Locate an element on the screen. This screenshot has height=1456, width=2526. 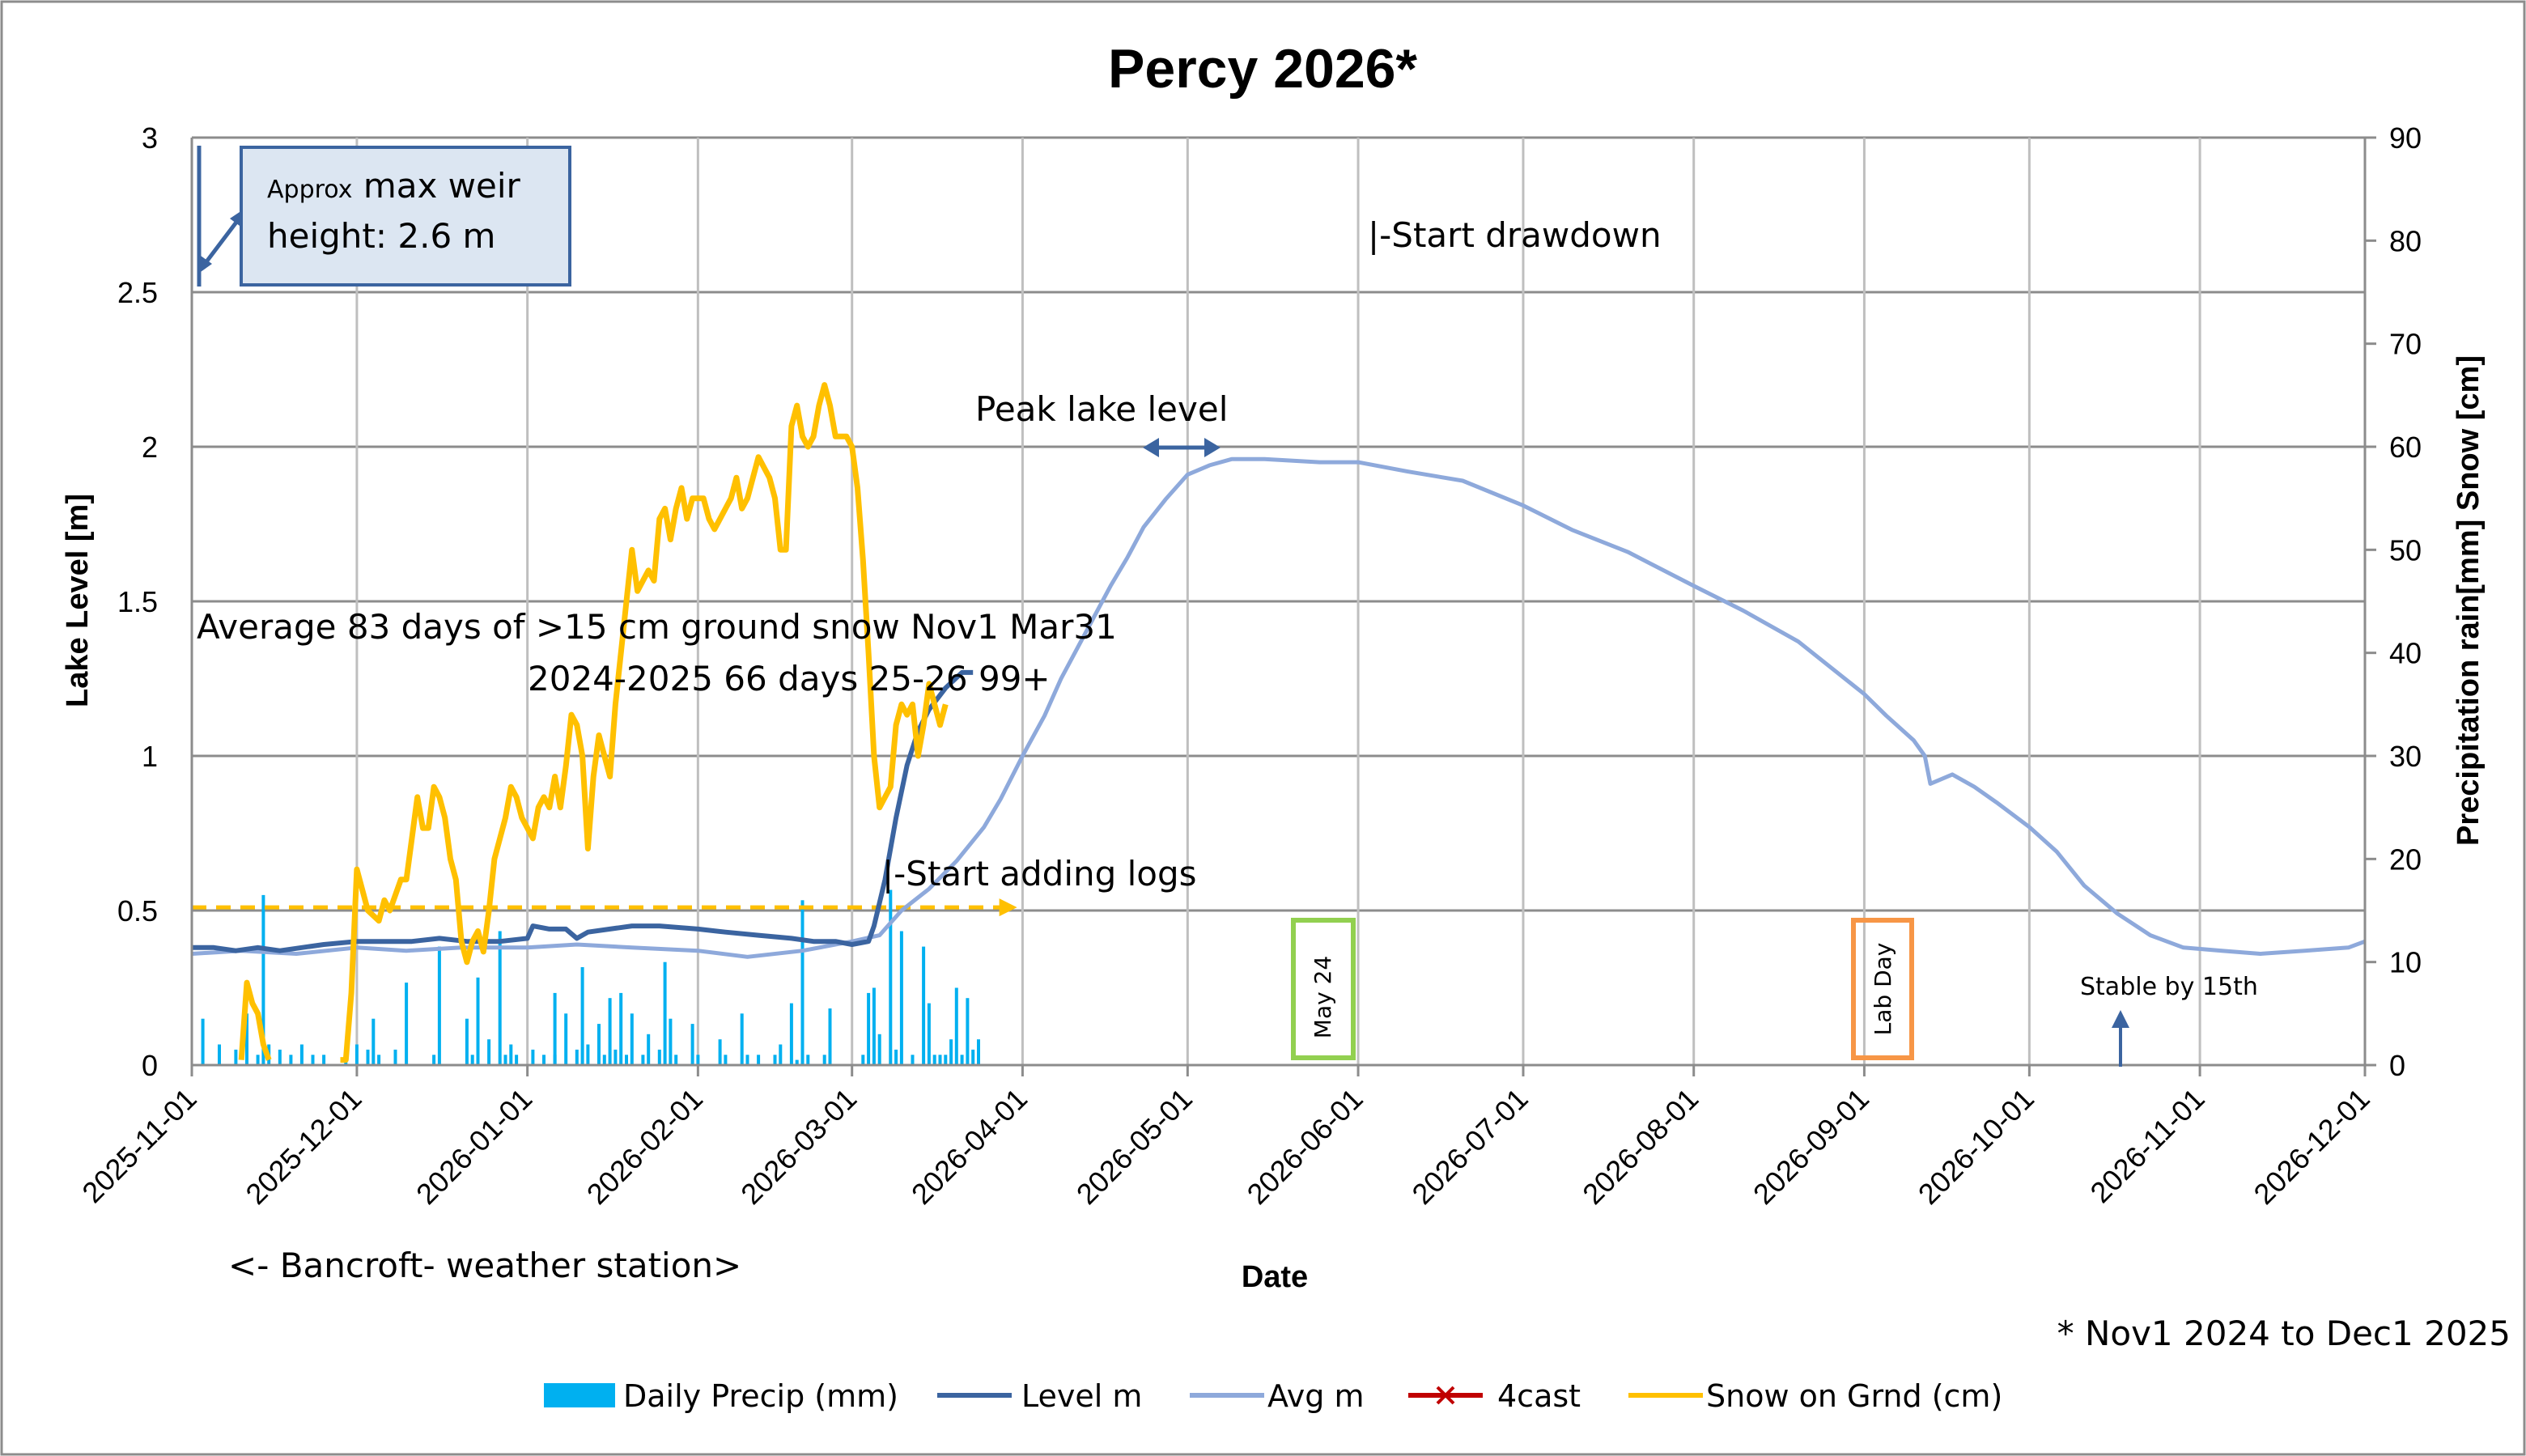
y-right-tick-label: 40 is located at coordinates (2405, 653).